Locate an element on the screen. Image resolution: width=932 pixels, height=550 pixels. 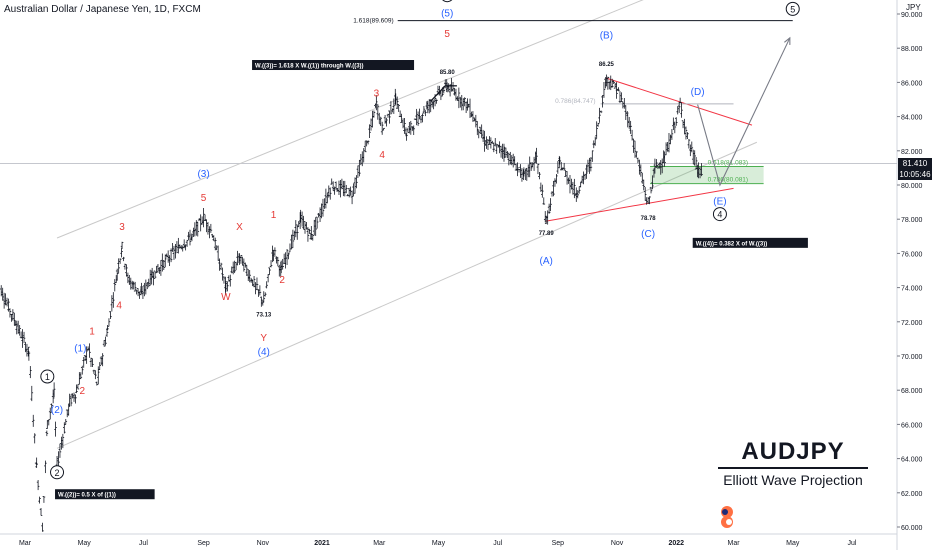
x-tick-label: 2022 is located at coordinates (676, 543).